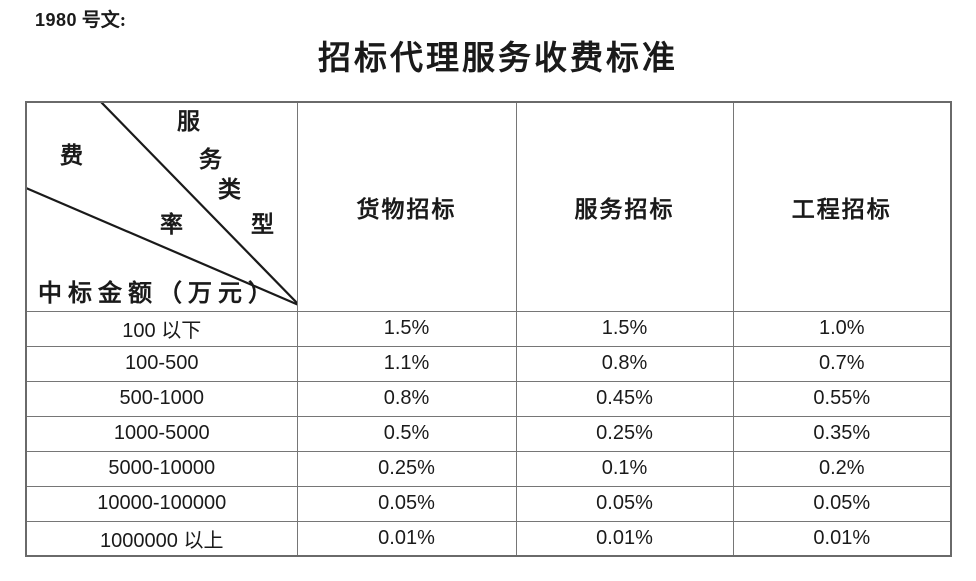 The height and width of the screenshot is (581, 976). What do you see at coordinates (498, 59) in the screenshot?
I see `page-title: 招标代理服务收费标准` at bounding box center [498, 59].